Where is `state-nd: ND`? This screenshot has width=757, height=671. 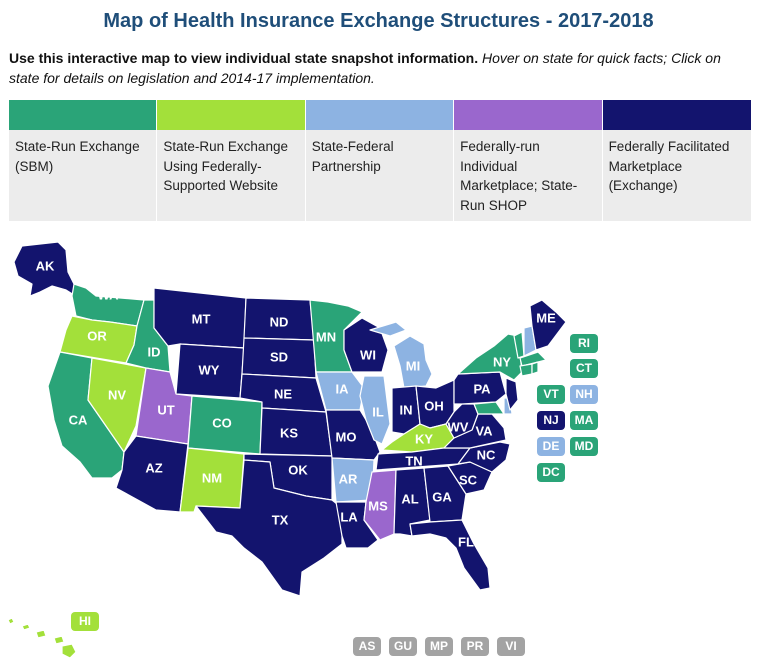 state-nd: ND is located at coordinates (279, 319).